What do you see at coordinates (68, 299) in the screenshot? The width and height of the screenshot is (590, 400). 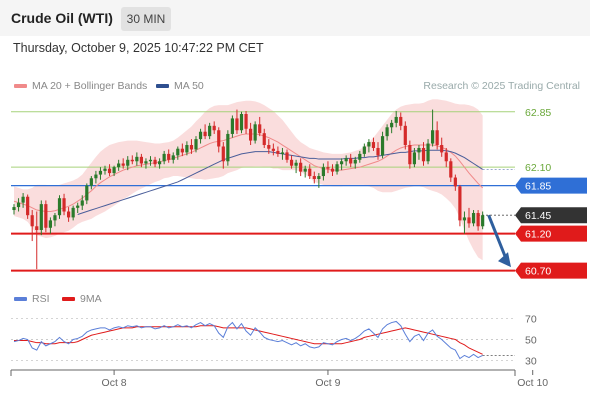 I see `legend-rsi-ma-swatch` at bounding box center [68, 299].